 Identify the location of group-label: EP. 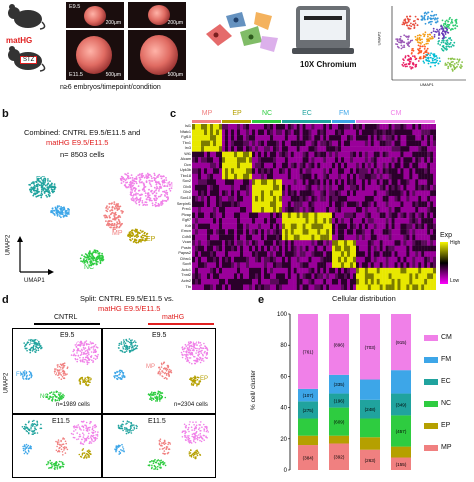
(237, 113).